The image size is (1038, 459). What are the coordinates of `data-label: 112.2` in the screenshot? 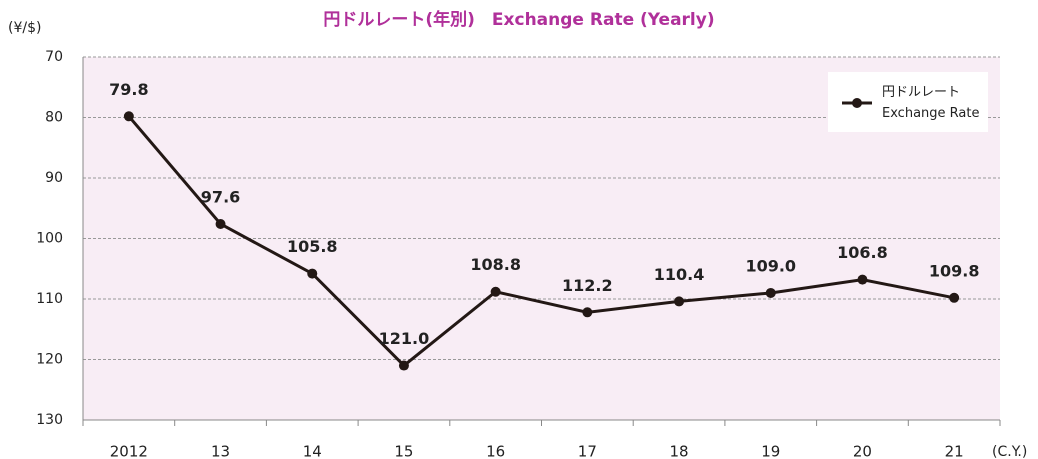 It's located at (587, 285).